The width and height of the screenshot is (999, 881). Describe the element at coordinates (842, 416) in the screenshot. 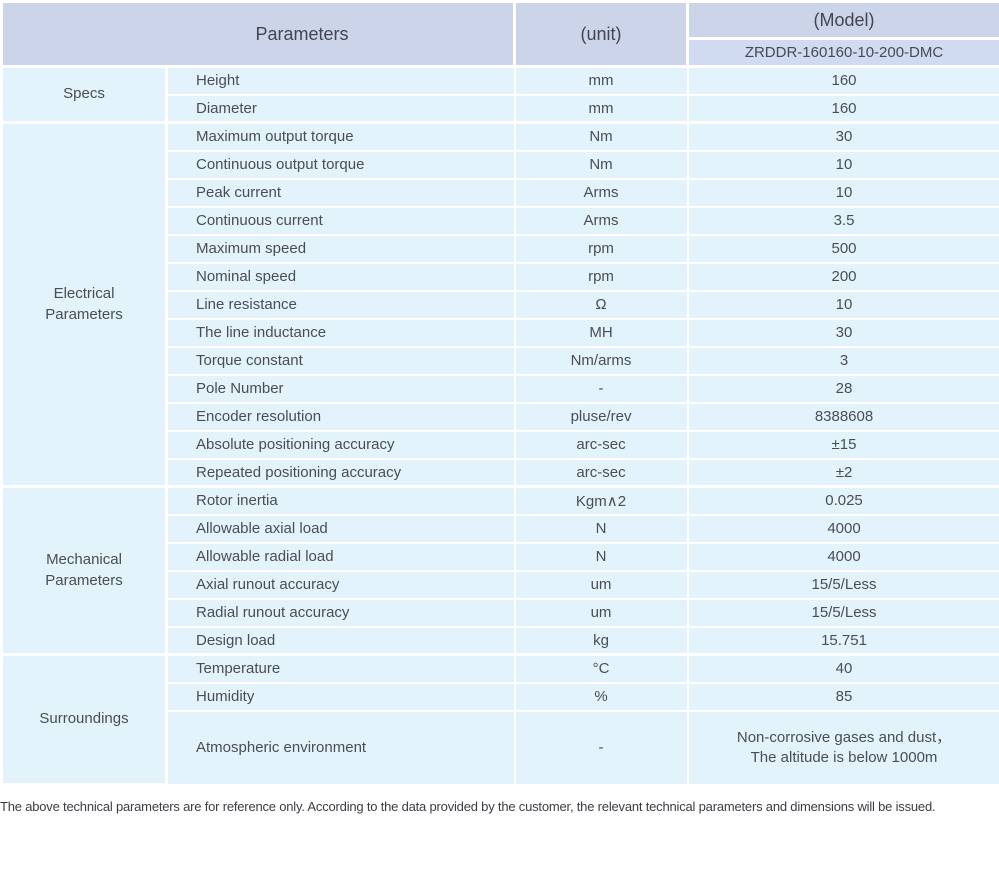

I see `value-cell: 8388608` at that location.